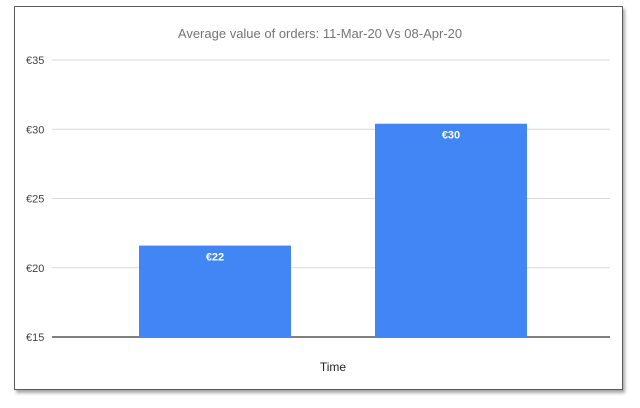 The height and width of the screenshot is (408, 640). I want to click on x-axis-label: Time, so click(333, 367).